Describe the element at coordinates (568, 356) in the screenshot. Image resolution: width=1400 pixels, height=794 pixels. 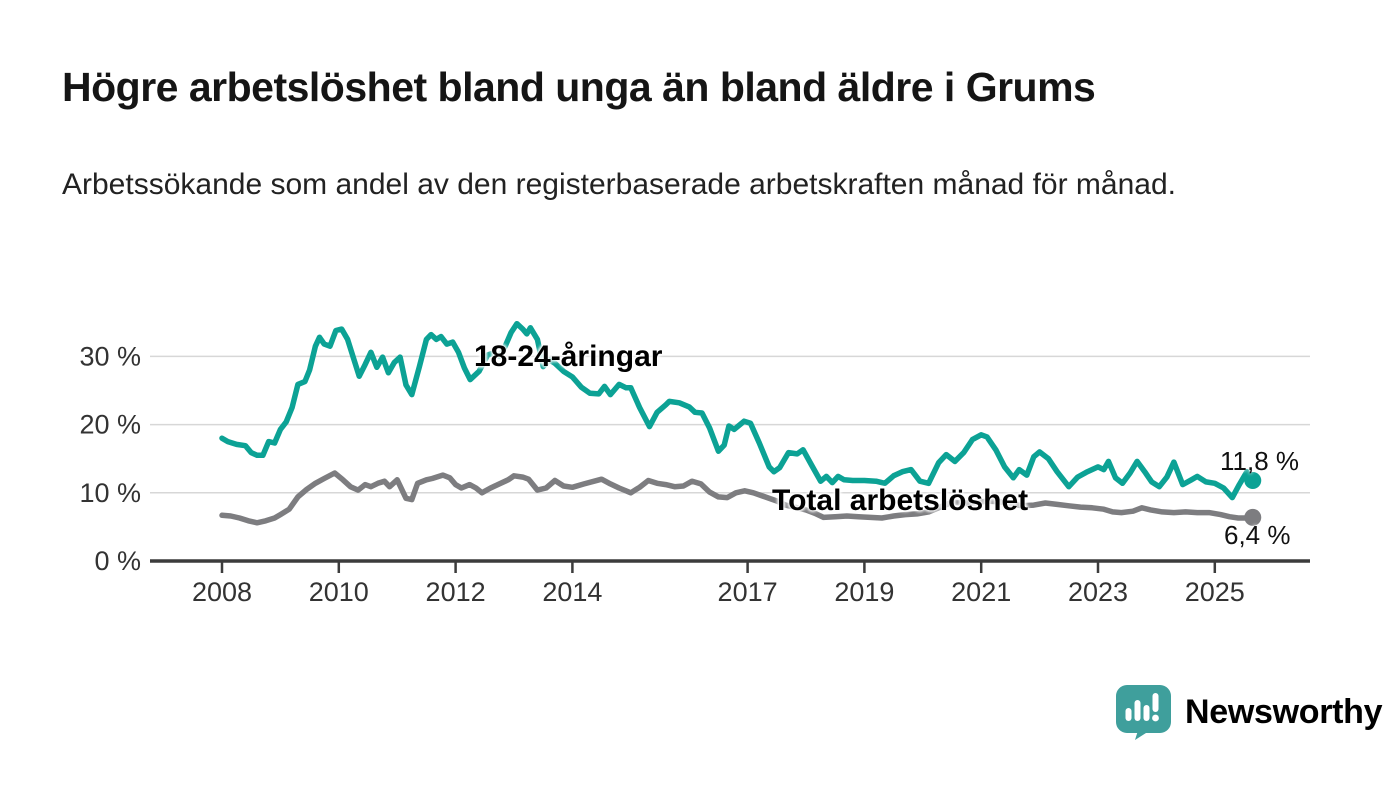
I see `series-label-youth: 18-24-åringar` at that location.